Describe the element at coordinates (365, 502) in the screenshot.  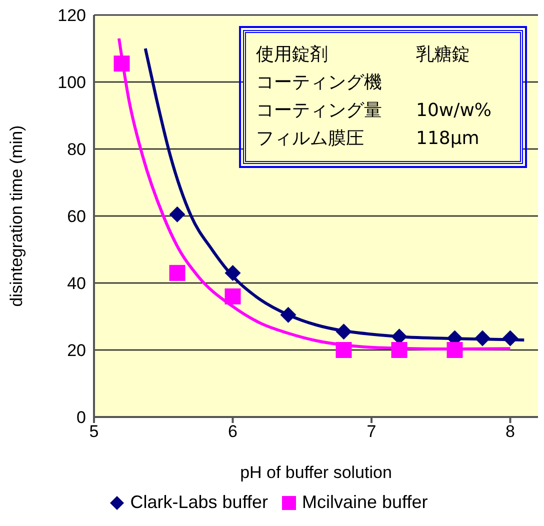
I see `legend-label: Mcilvaine buffer` at that location.